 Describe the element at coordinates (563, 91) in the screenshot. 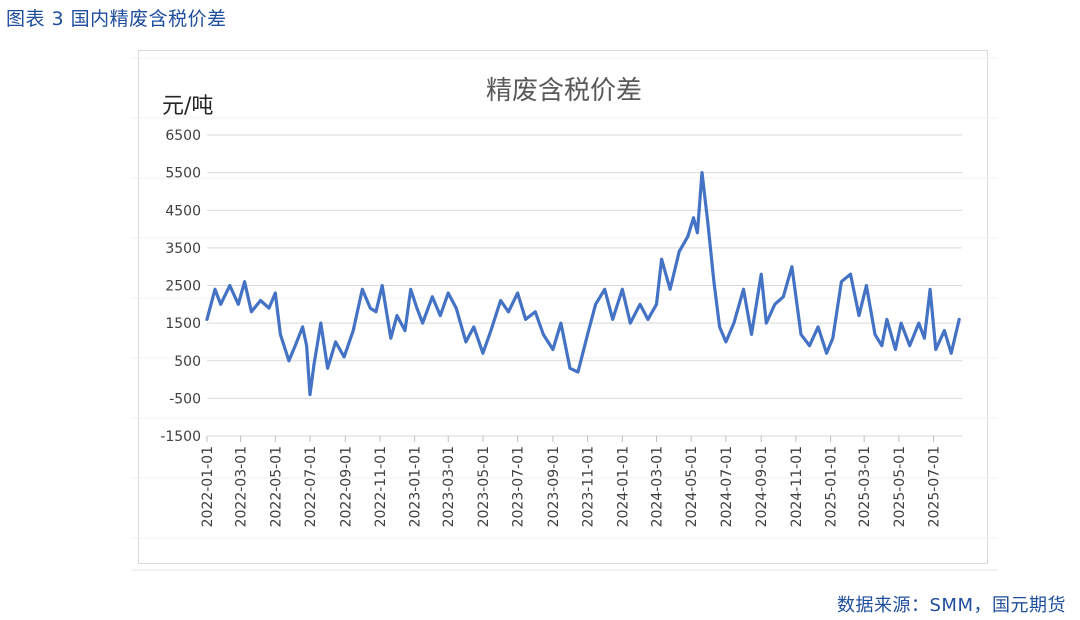

I see `chart-title: 精废含税价差` at that location.